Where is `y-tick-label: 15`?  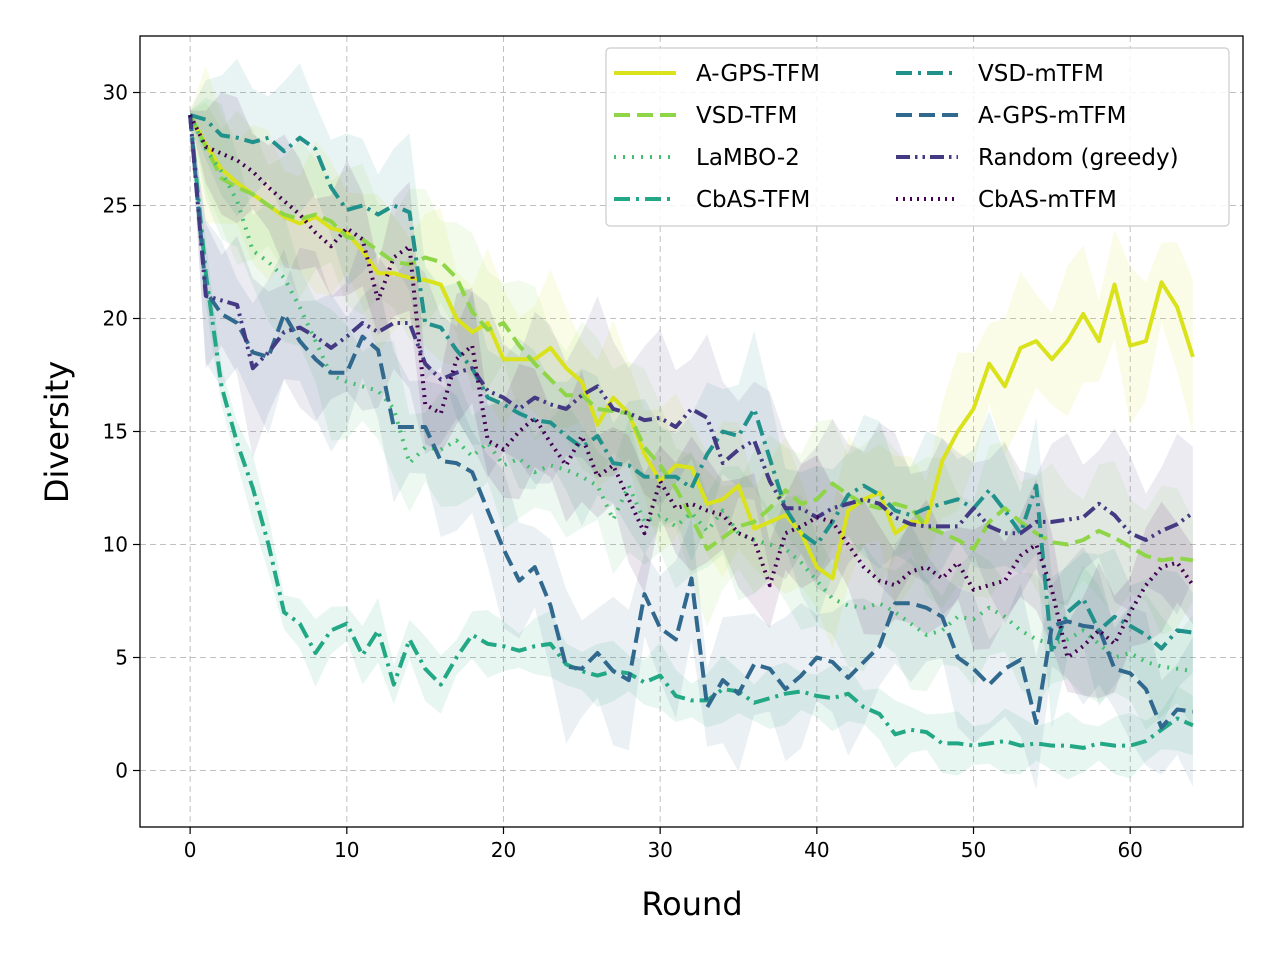 y-tick-label: 15 is located at coordinates (115, 432).